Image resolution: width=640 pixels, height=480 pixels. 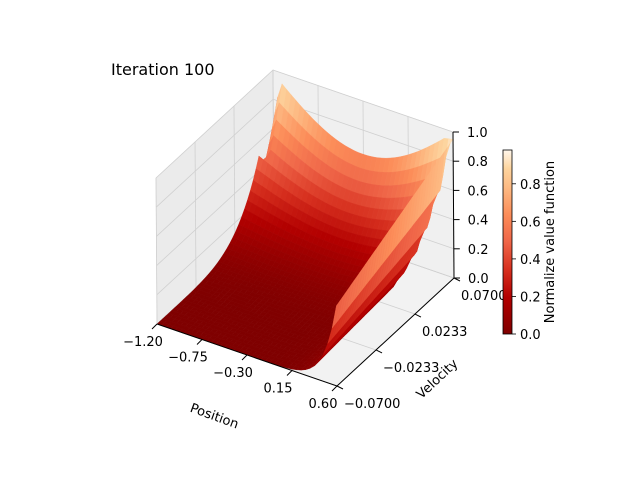 I want to click on z-tick-label: 0.0, so click(x=478, y=279).